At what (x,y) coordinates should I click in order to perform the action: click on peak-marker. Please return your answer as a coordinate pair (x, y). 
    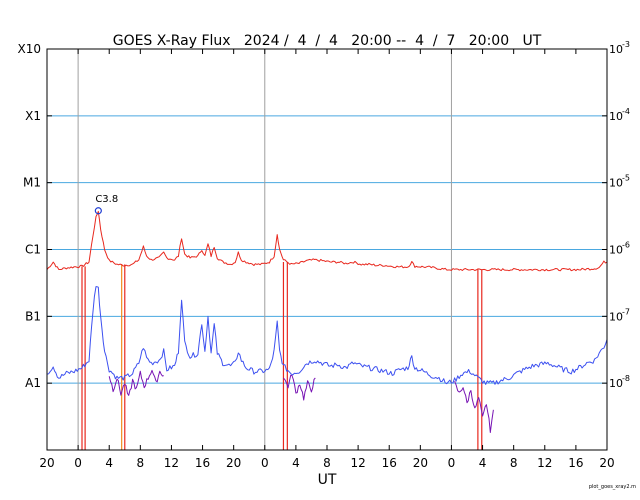
    Looking at the image, I should click on (98, 211).